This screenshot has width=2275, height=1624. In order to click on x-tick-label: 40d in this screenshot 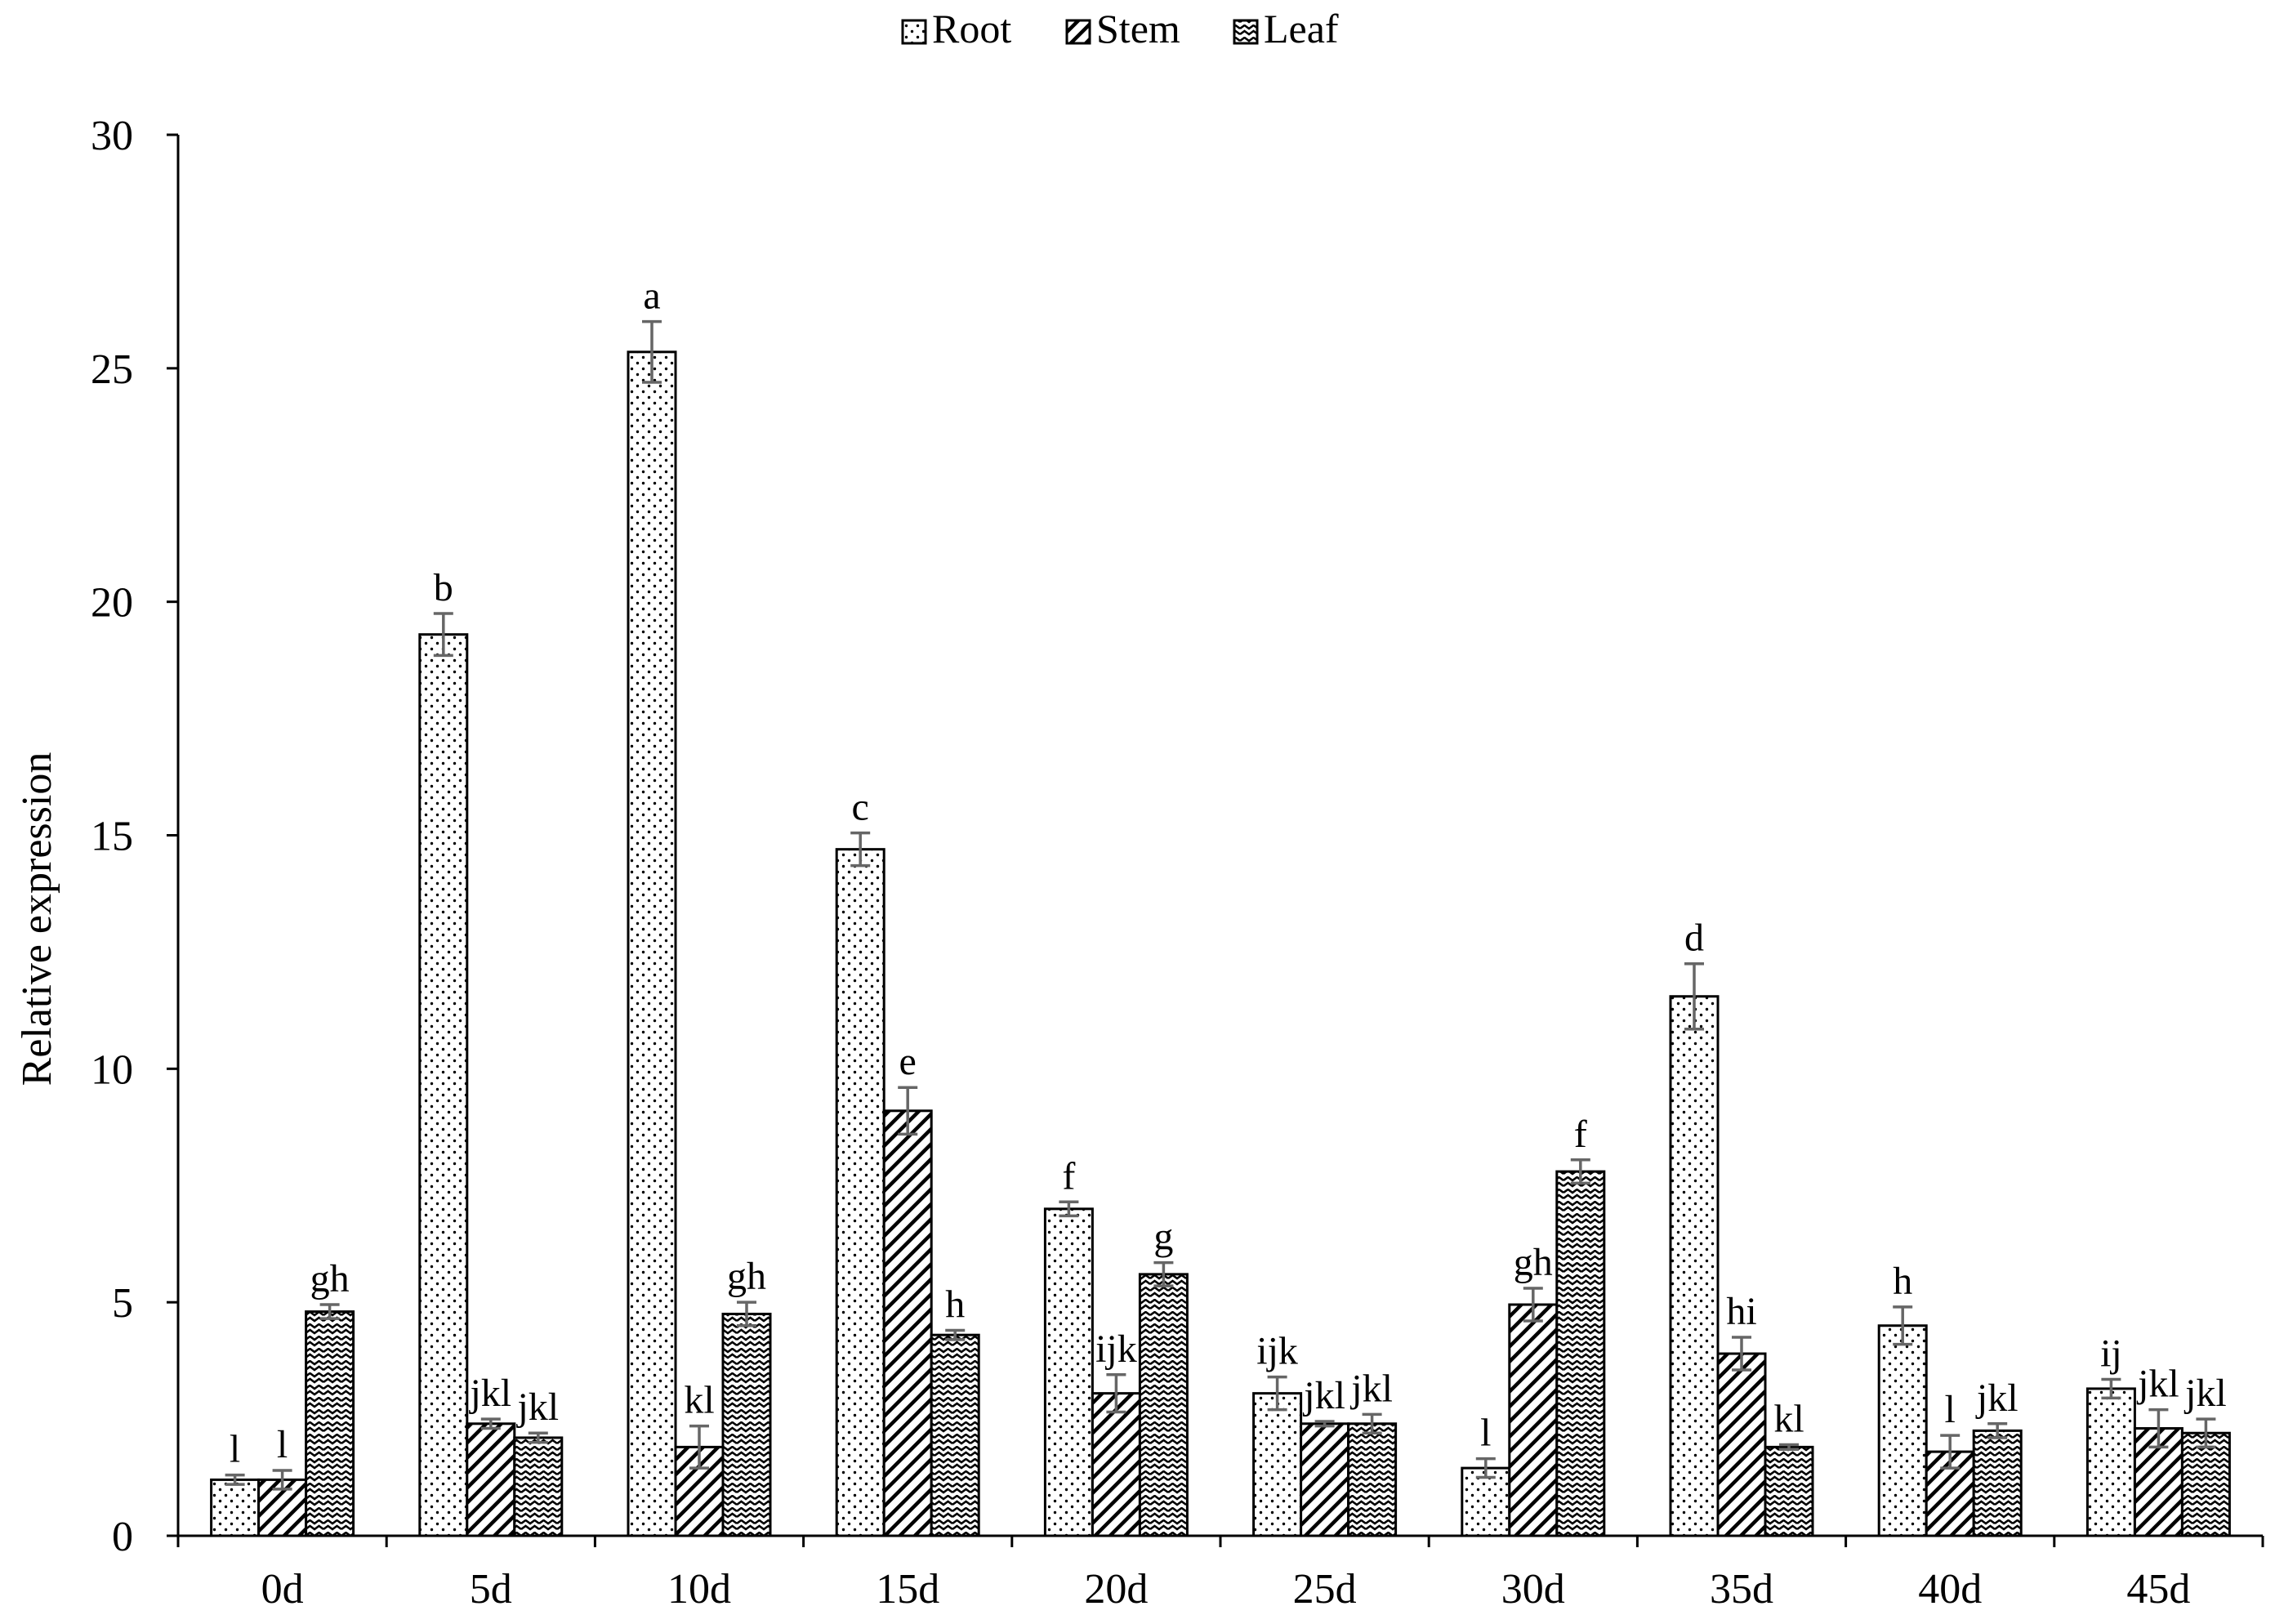, I will do `click(1950, 1589)`.